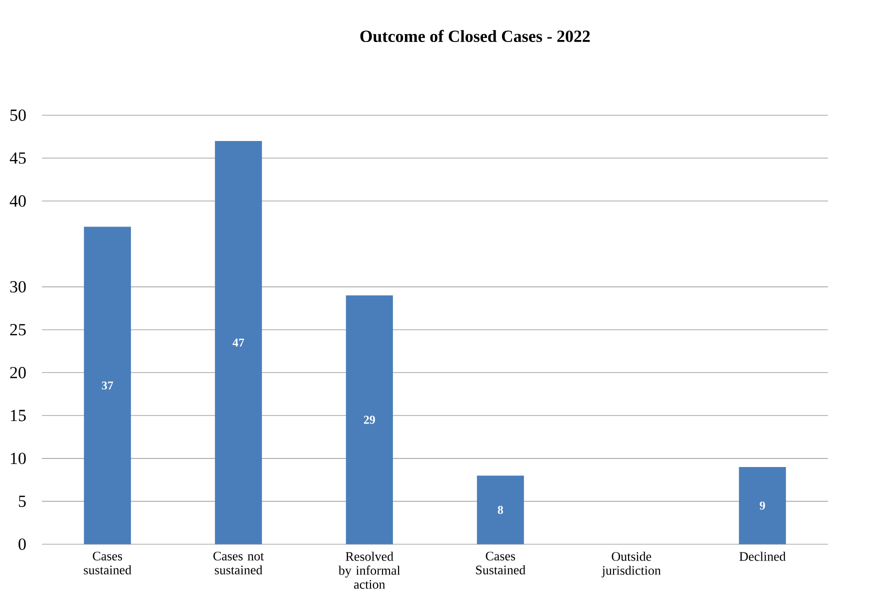 The height and width of the screenshot is (594, 892). Describe the element at coordinates (369, 570) in the screenshot. I see `x-tick-label: Resolved by informal action` at that location.